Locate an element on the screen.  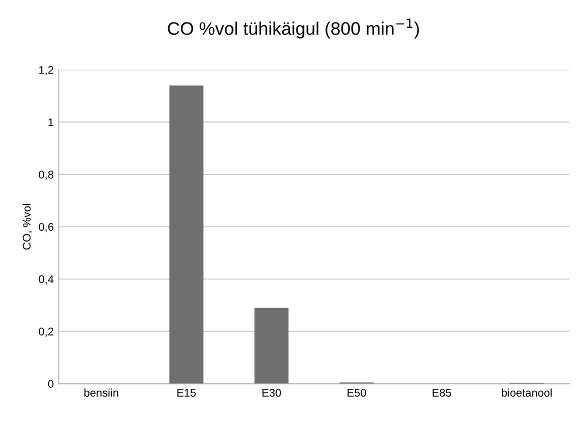
y-axis-title: CO, %vol is located at coordinates (27, 227).